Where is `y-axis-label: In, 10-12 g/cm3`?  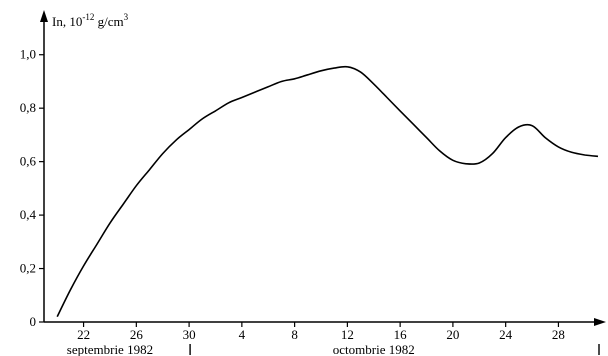
y-axis-label: In, 10-12 g/cm3 is located at coordinates (90, 20).